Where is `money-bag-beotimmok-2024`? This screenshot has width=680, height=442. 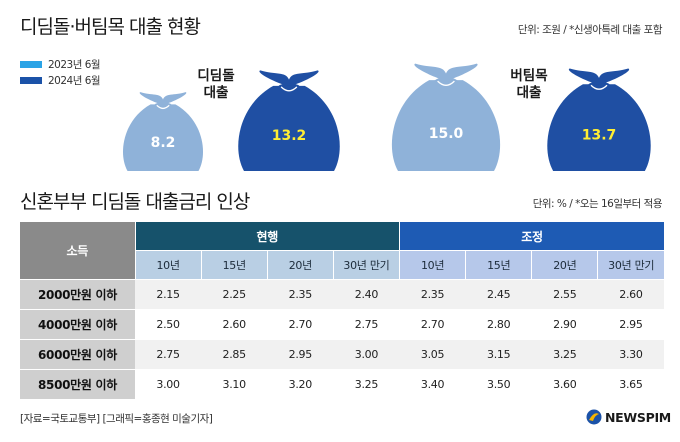
money-bag-beotimmok-2024 is located at coordinates (599, 119).